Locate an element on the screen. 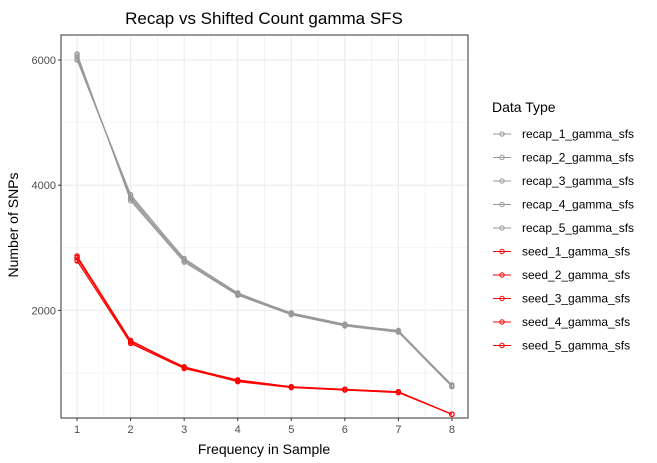 This screenshot has height=463, width=657. legend-label: seed_4_gamma_sfs is located at coordinates (576, 322).